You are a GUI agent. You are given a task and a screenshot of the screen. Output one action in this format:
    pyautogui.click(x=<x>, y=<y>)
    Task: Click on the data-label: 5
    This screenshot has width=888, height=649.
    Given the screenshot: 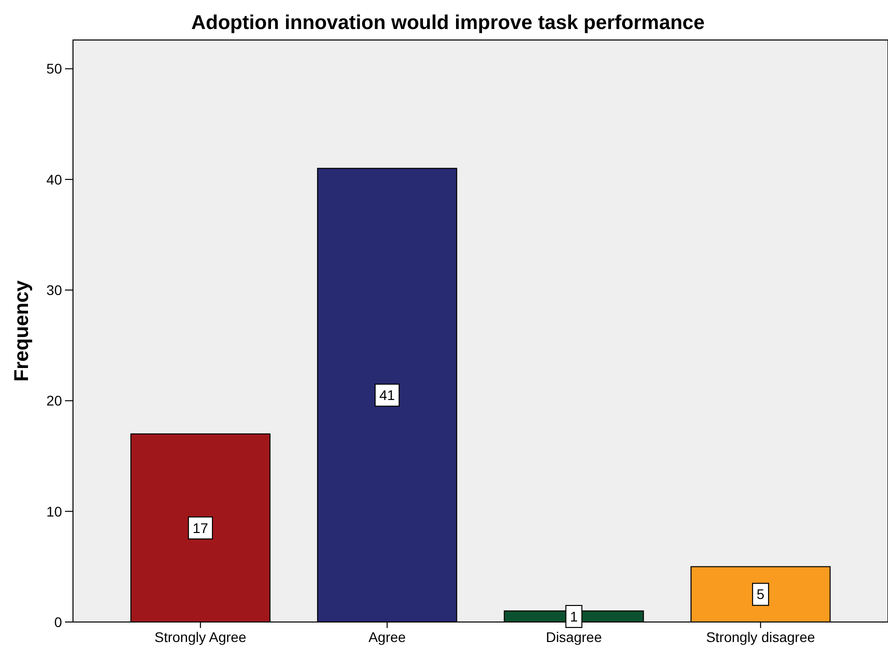 What is the action you would take?
    pyautogui.click(x=760, y=594)
    